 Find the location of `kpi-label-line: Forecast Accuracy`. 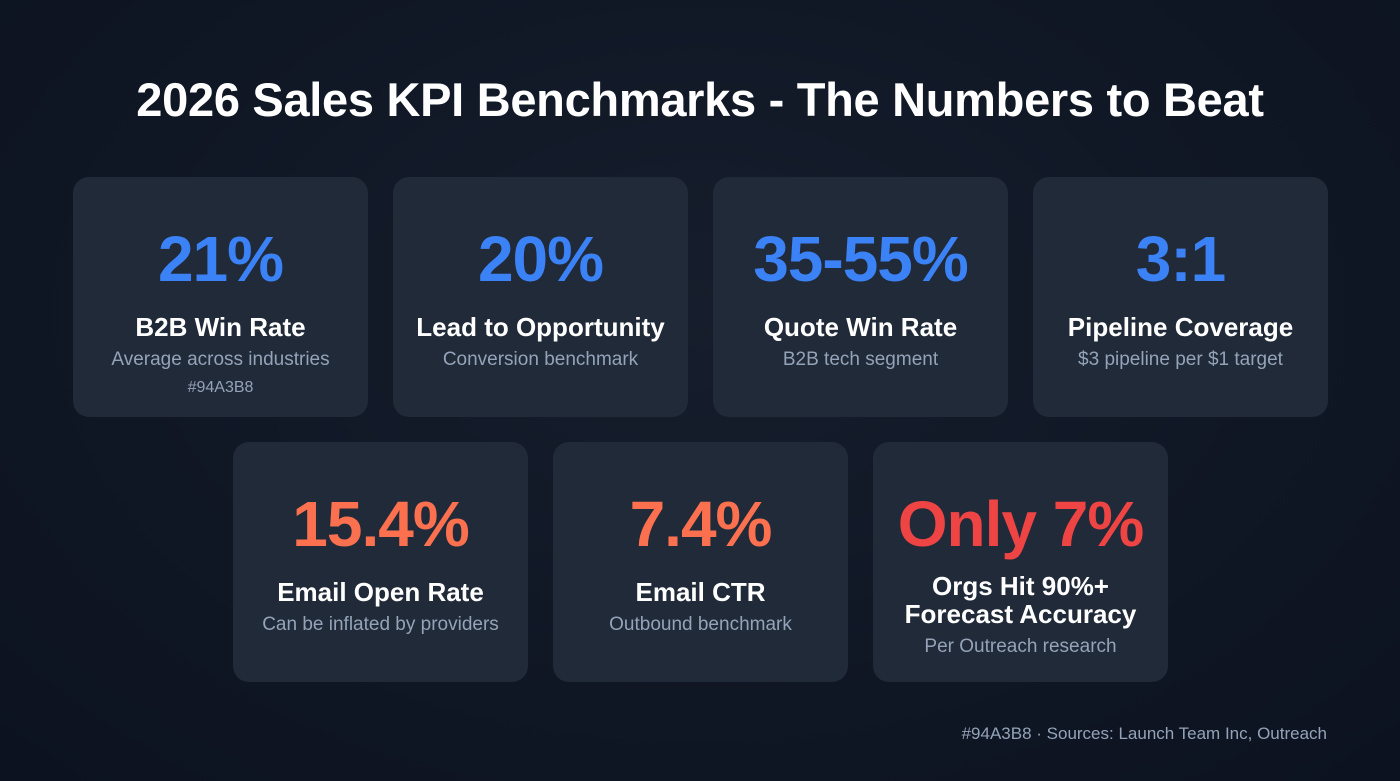

kpi-label-line: Forecast Accuracy is located at coordinates (1020, 614).